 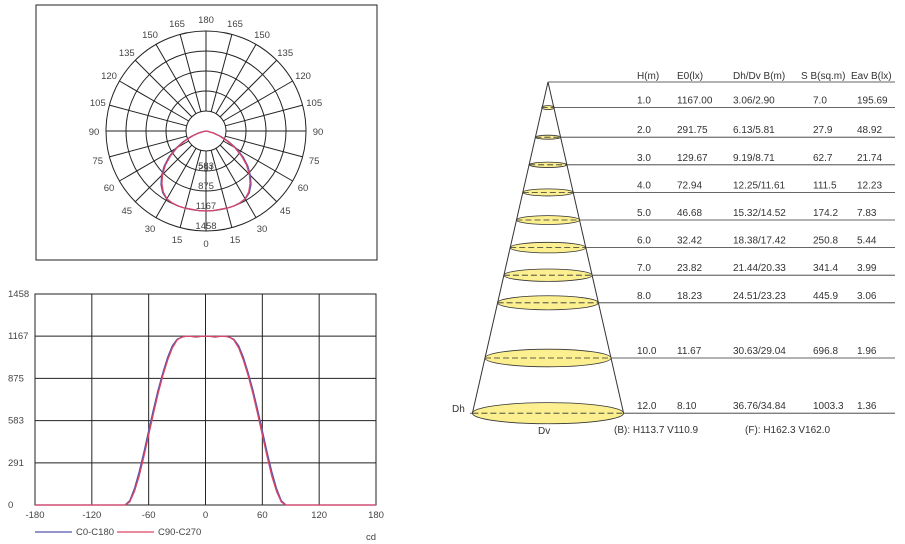 What do you see at coordinates (547, 265) in the screenshot?
I see `cone-ellipses` at bounding box center [547, 265].